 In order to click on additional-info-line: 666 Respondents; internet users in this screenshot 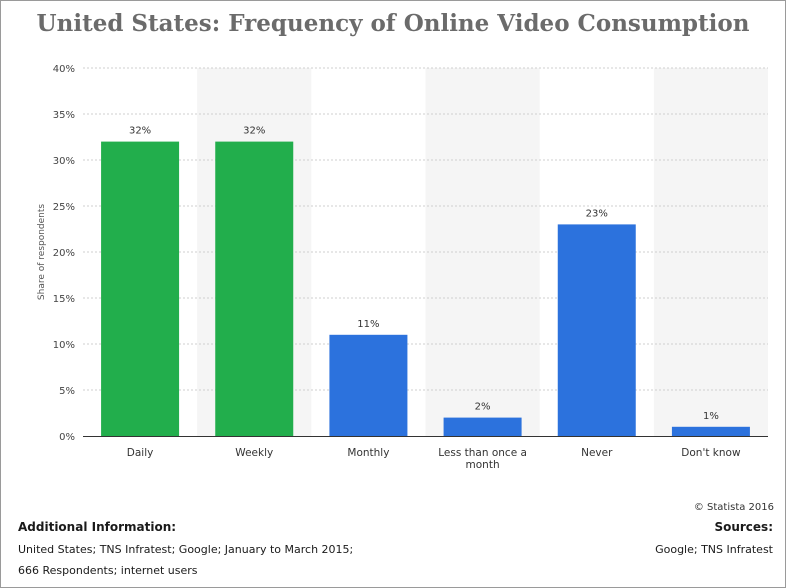, I will do `click(108, 570)`.